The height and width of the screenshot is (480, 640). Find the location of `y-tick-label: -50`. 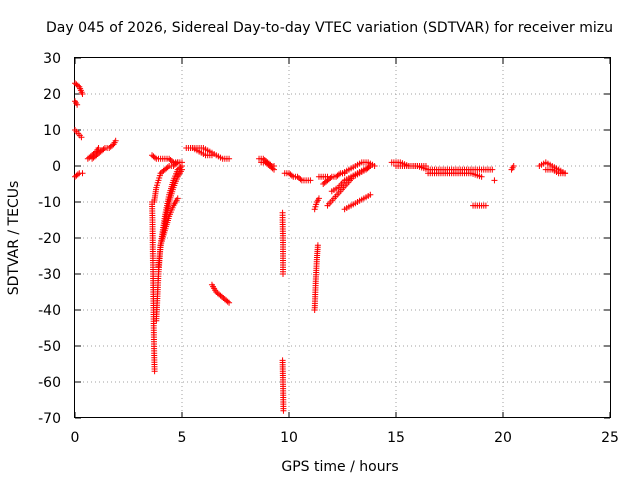

y-tick-label: -50 is located at coordinates (49, 347).